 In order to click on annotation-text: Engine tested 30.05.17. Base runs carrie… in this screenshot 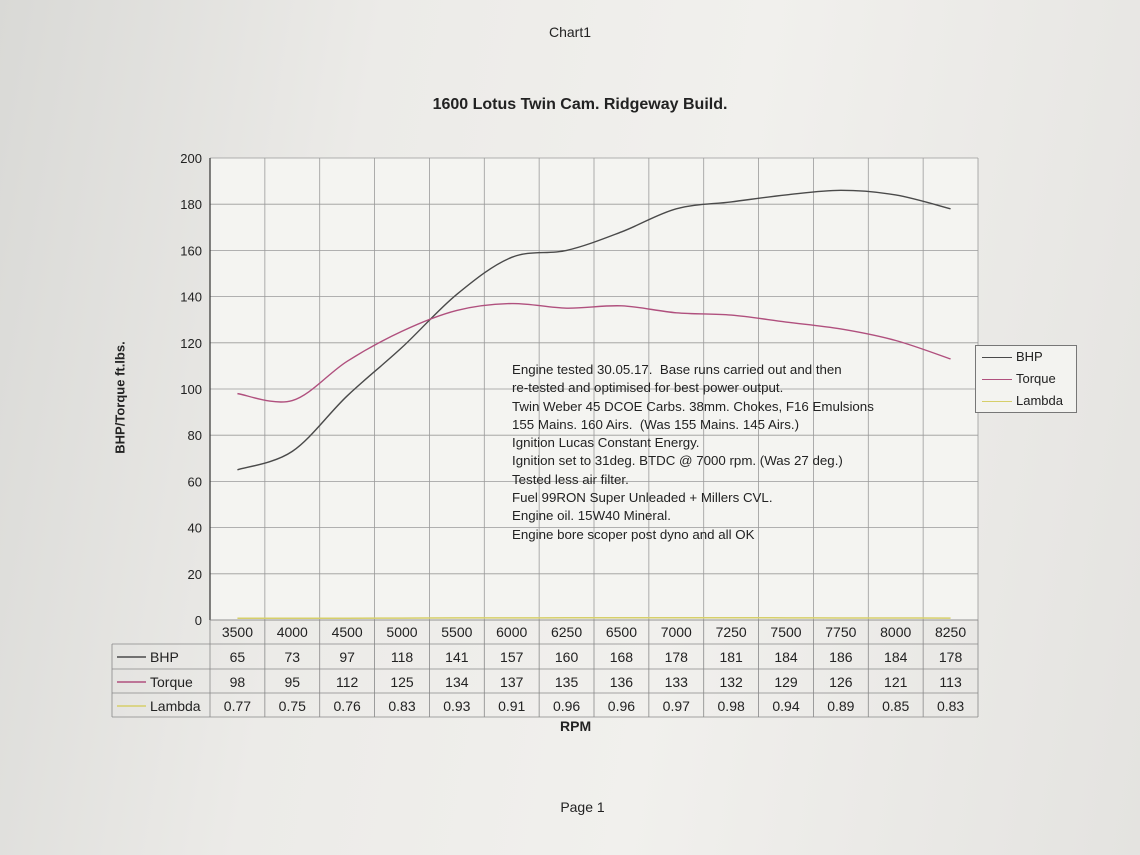, I will do `click(693, 452)`.